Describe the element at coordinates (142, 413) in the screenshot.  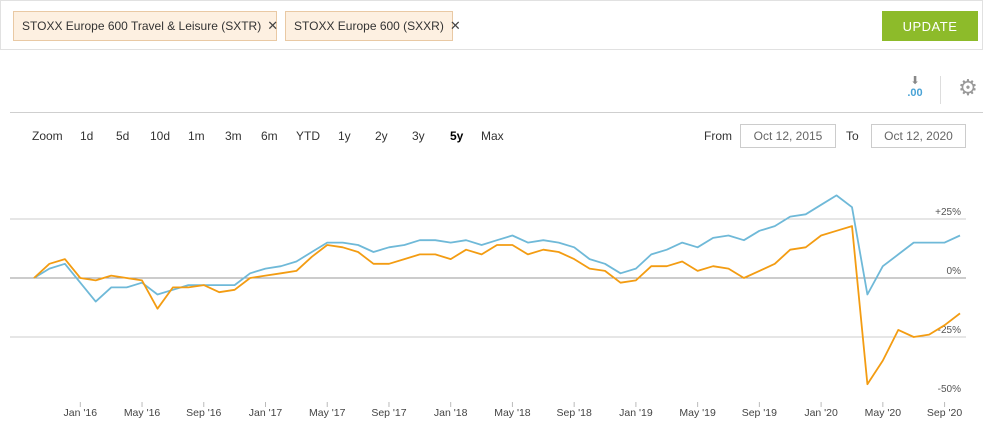
I see `x-tick-label: May '16` at that location.